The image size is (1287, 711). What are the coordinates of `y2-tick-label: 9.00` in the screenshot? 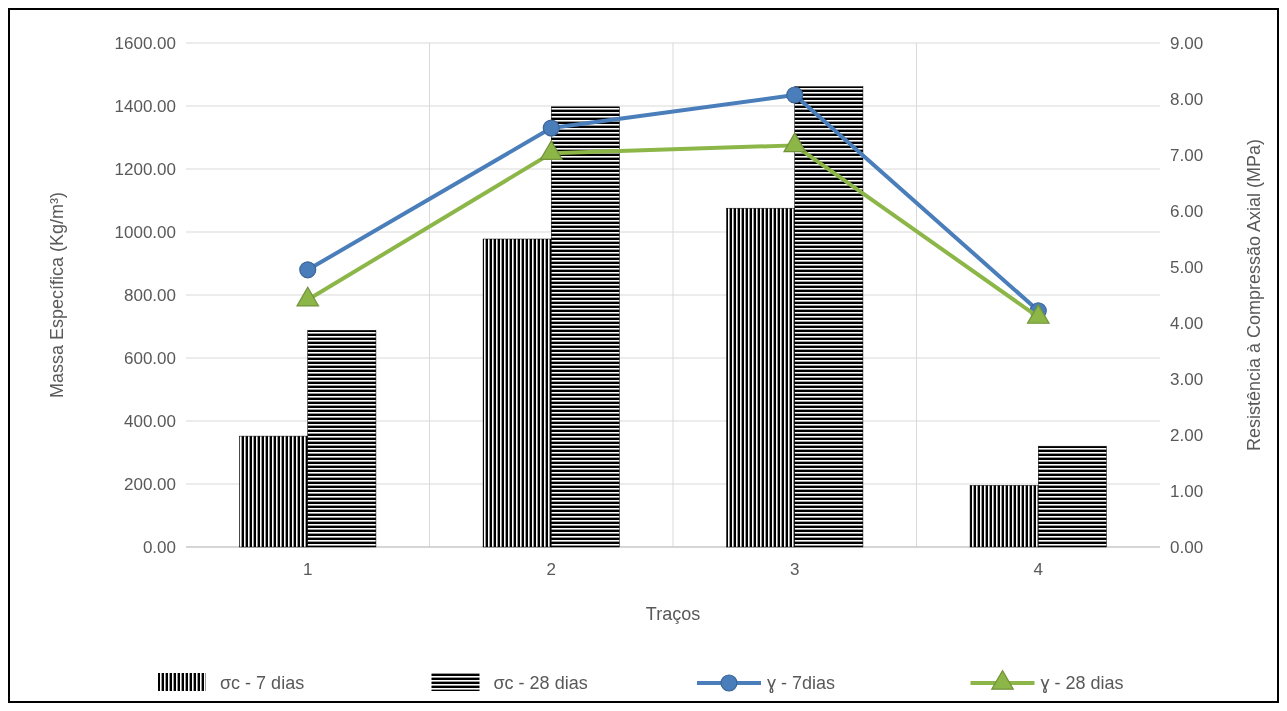 It's located at (1187, 43).